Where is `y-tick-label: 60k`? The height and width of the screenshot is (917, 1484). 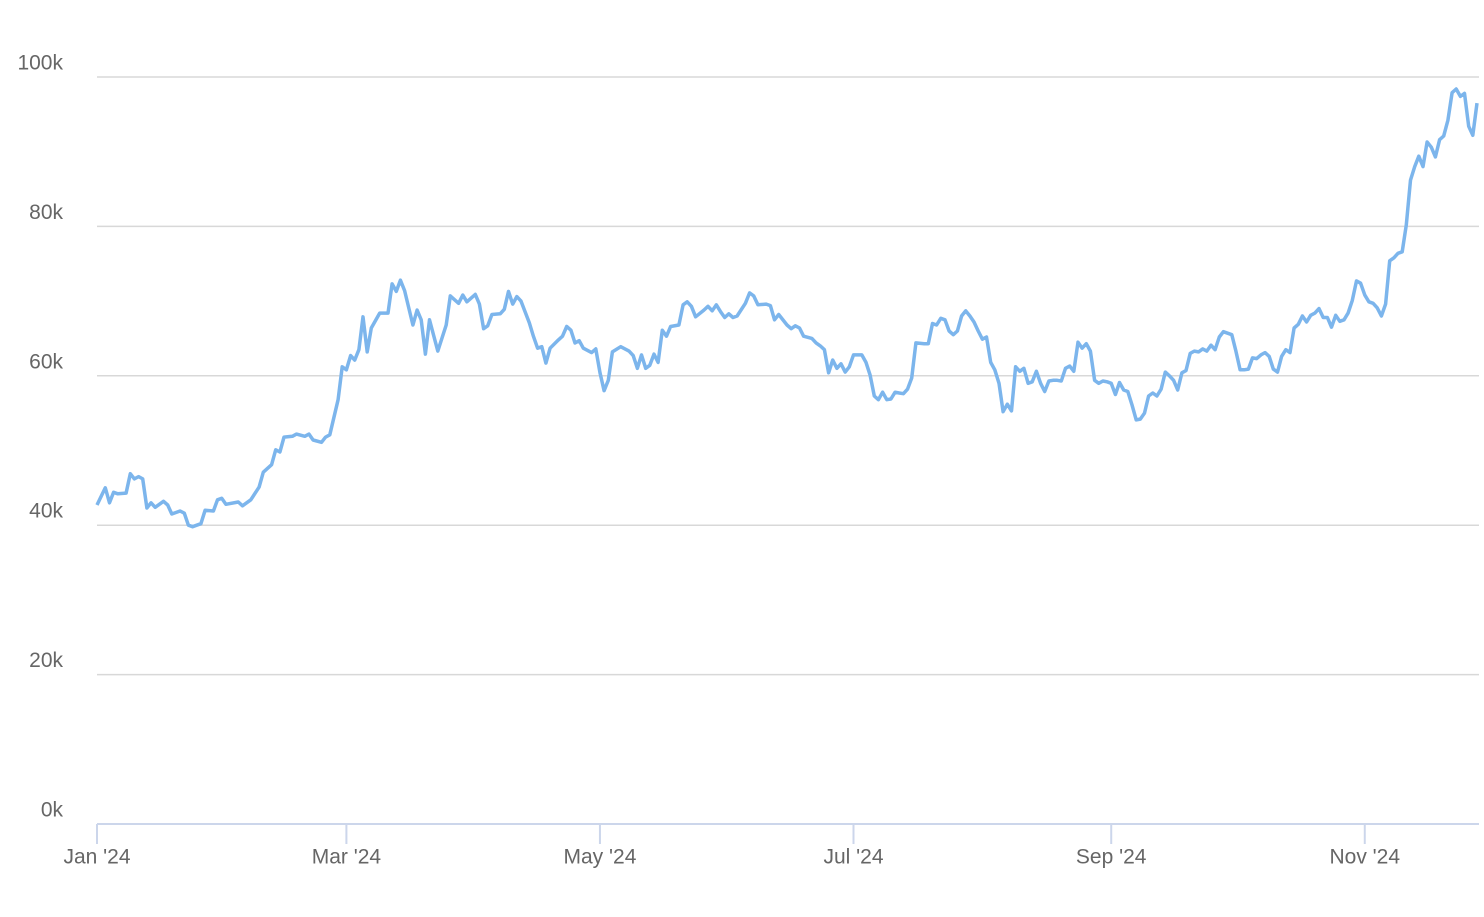 y-tick-label: 60k is located at coordinates (46, 361).